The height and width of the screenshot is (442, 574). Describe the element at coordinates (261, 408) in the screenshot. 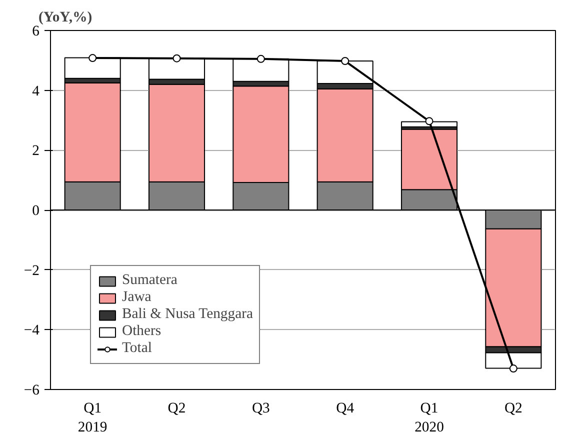

I see `x-tick-label: Q3` at that location.